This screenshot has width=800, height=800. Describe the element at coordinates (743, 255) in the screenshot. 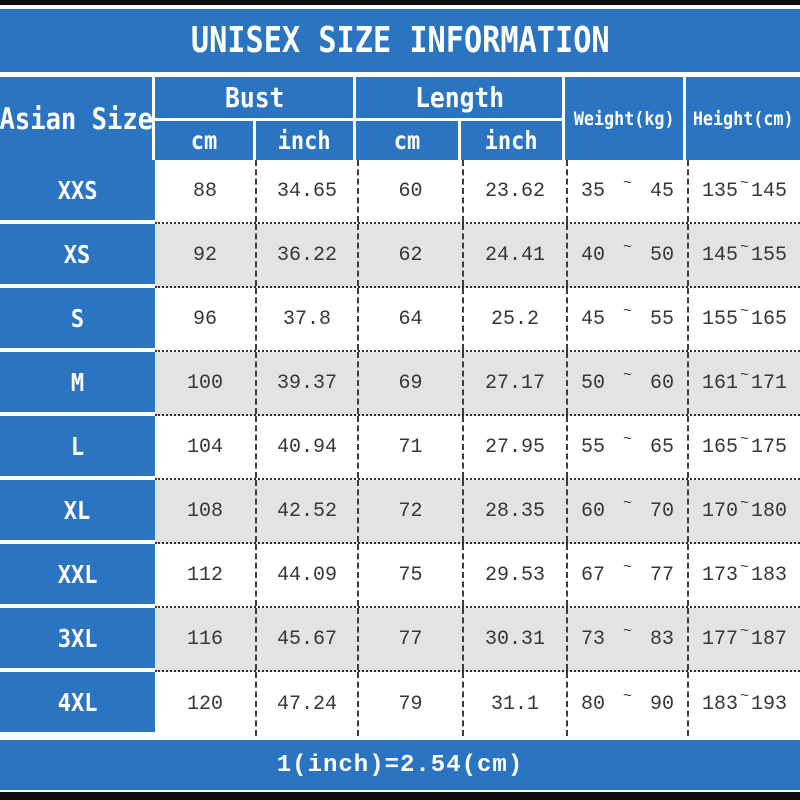

I see `height-range: 145 ~155` at that location.